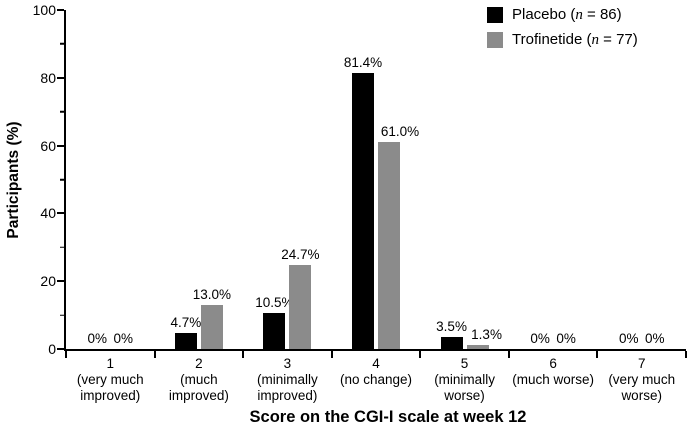 The image size is (690, 432). Describe the element at coordinates (464, 363) in the screenshot. I see `x-category-score: 5` at that location.